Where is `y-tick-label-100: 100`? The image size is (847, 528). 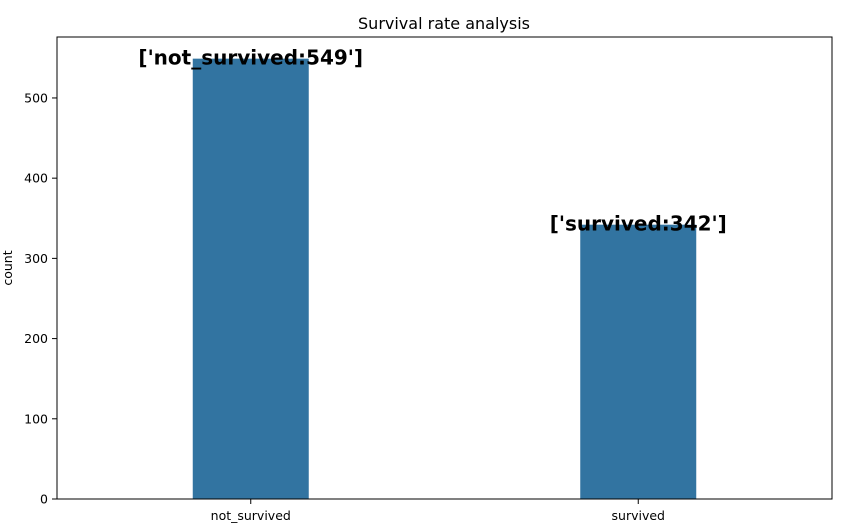 y-tick-label-100: 100 is located at coordinates (36, 418).